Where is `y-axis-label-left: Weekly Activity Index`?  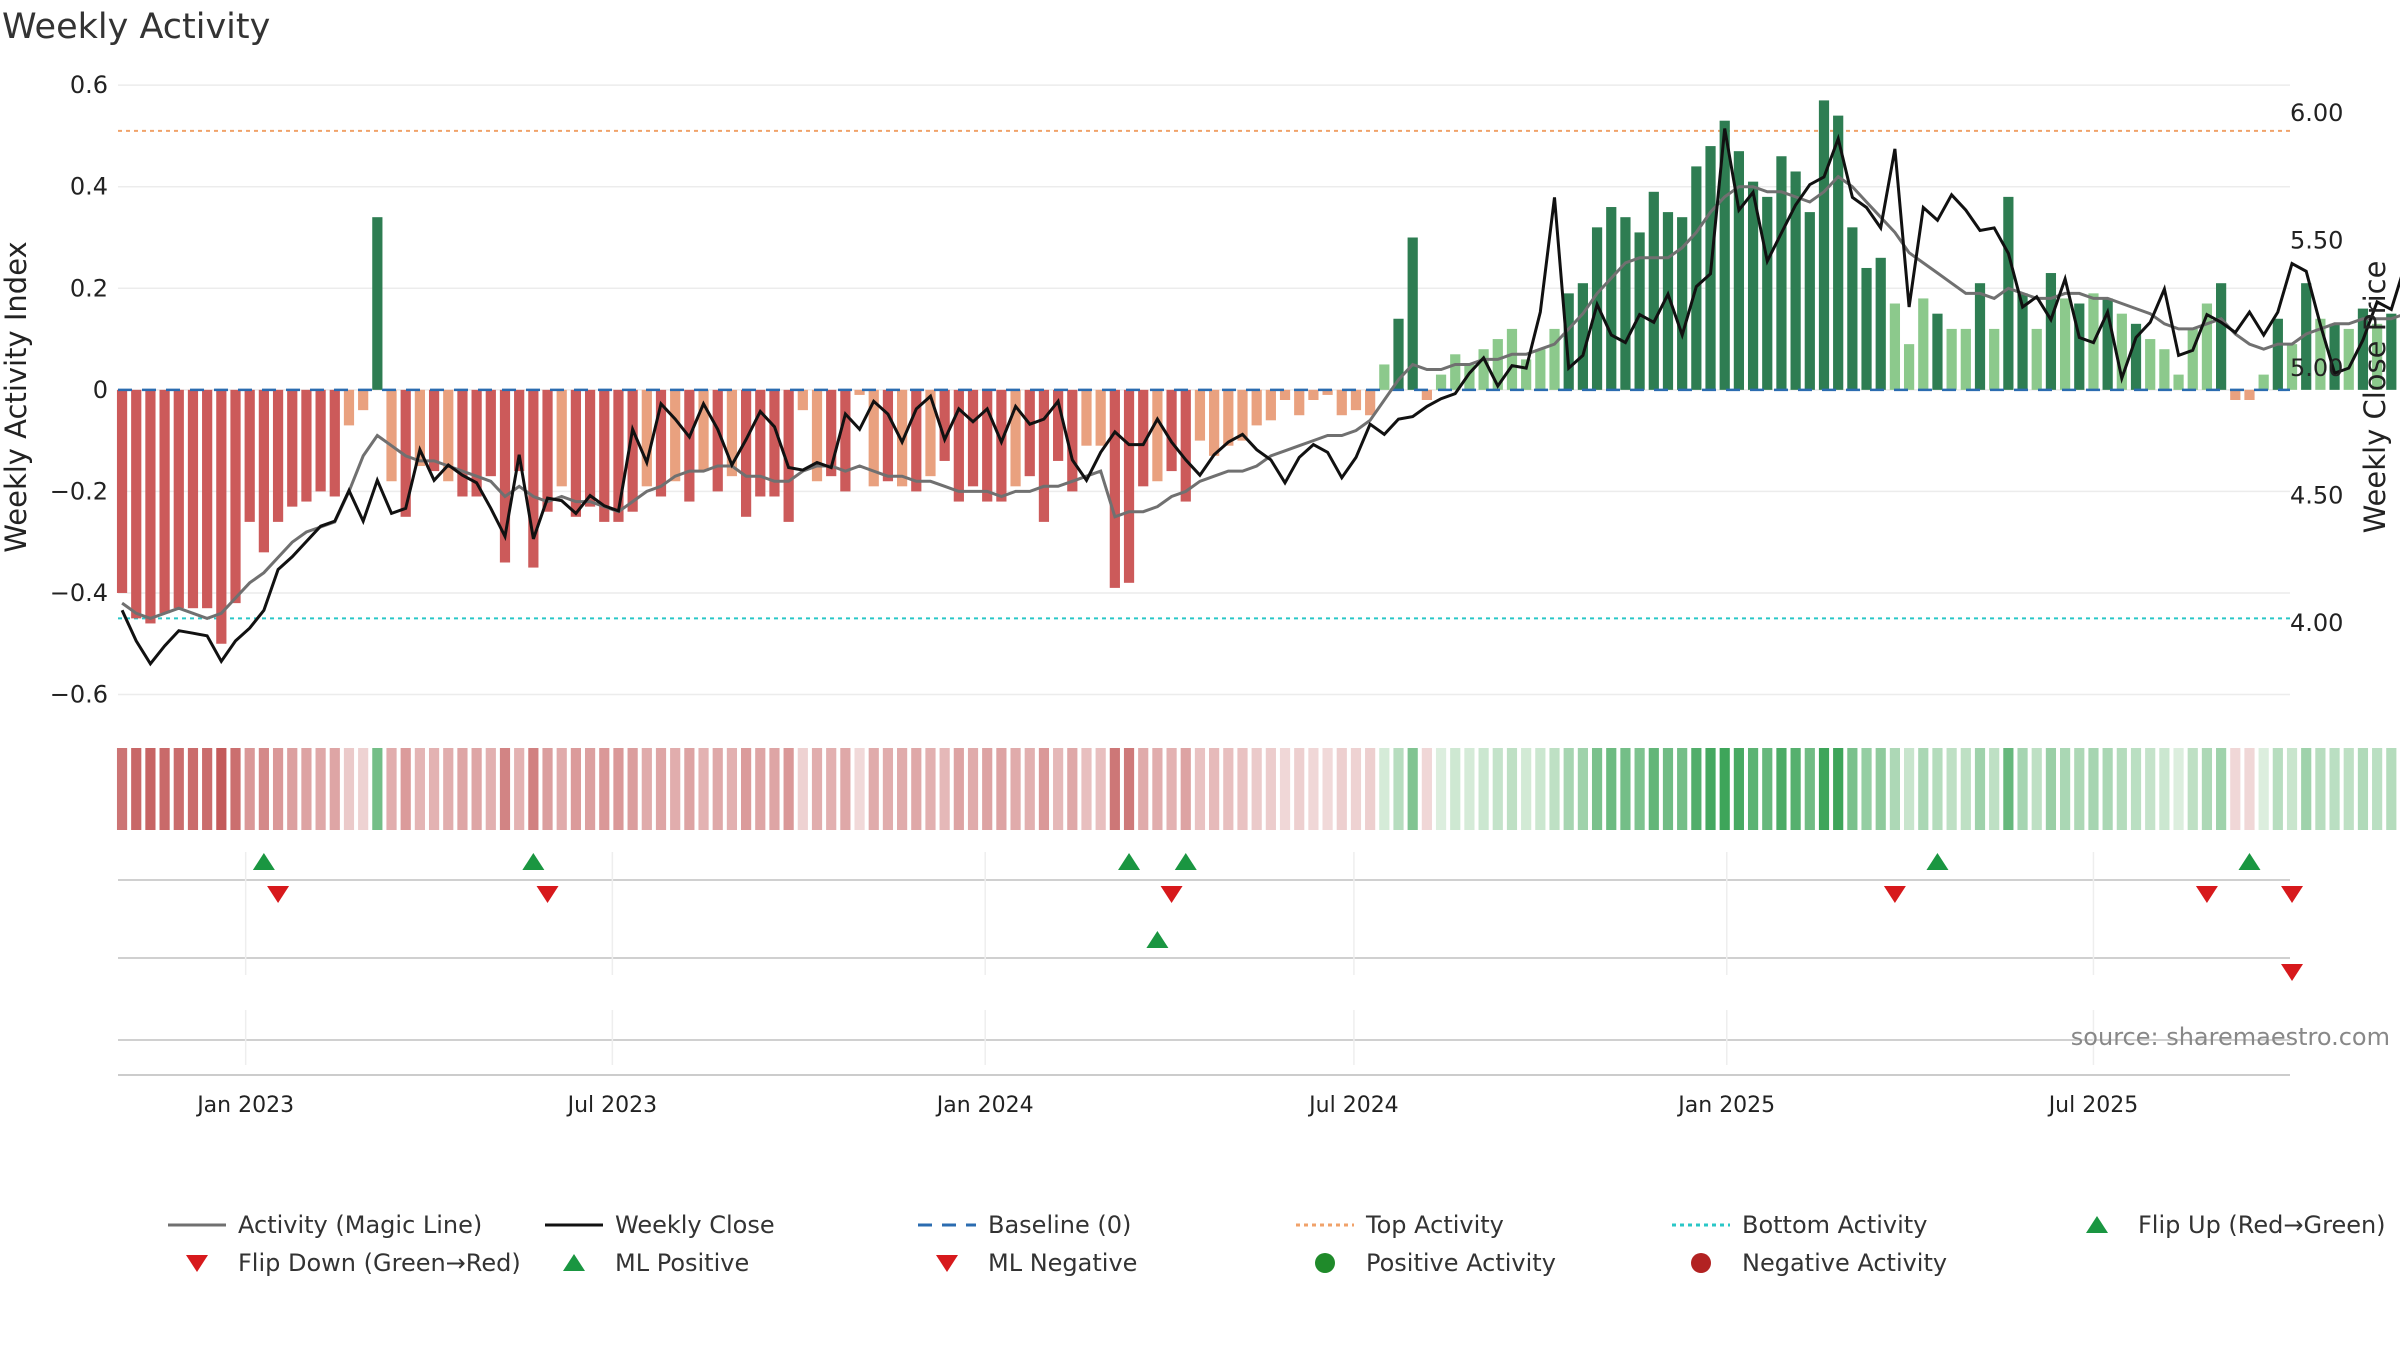 y-axis-label-left: Weekly Activity Index is located at coordinates (16, 396).